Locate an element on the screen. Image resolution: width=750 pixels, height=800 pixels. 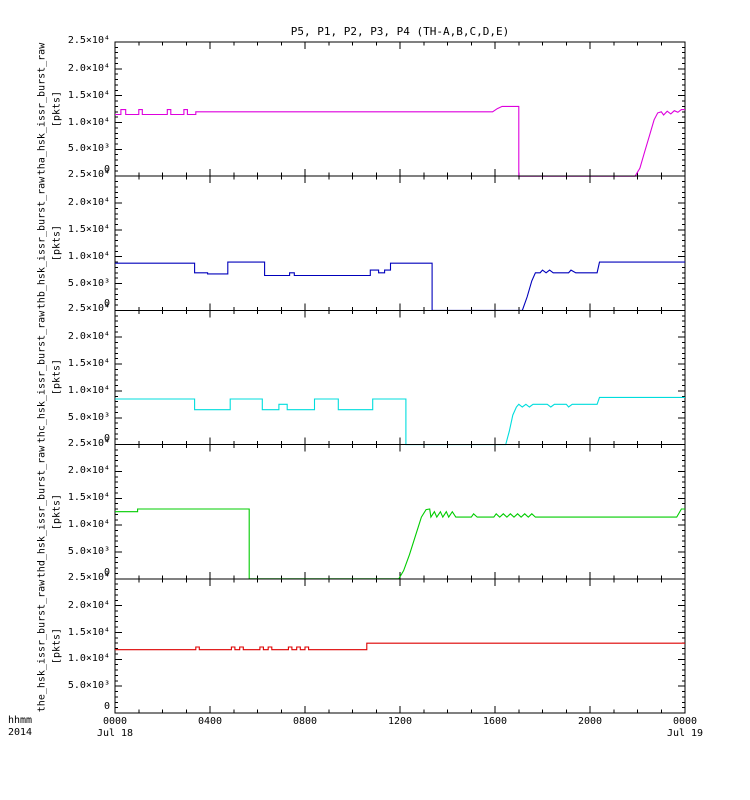
plot-title: P5, P1, P2, P3, P4 (TH-A,B,C,D,E) is located at coordinates (400, 31).